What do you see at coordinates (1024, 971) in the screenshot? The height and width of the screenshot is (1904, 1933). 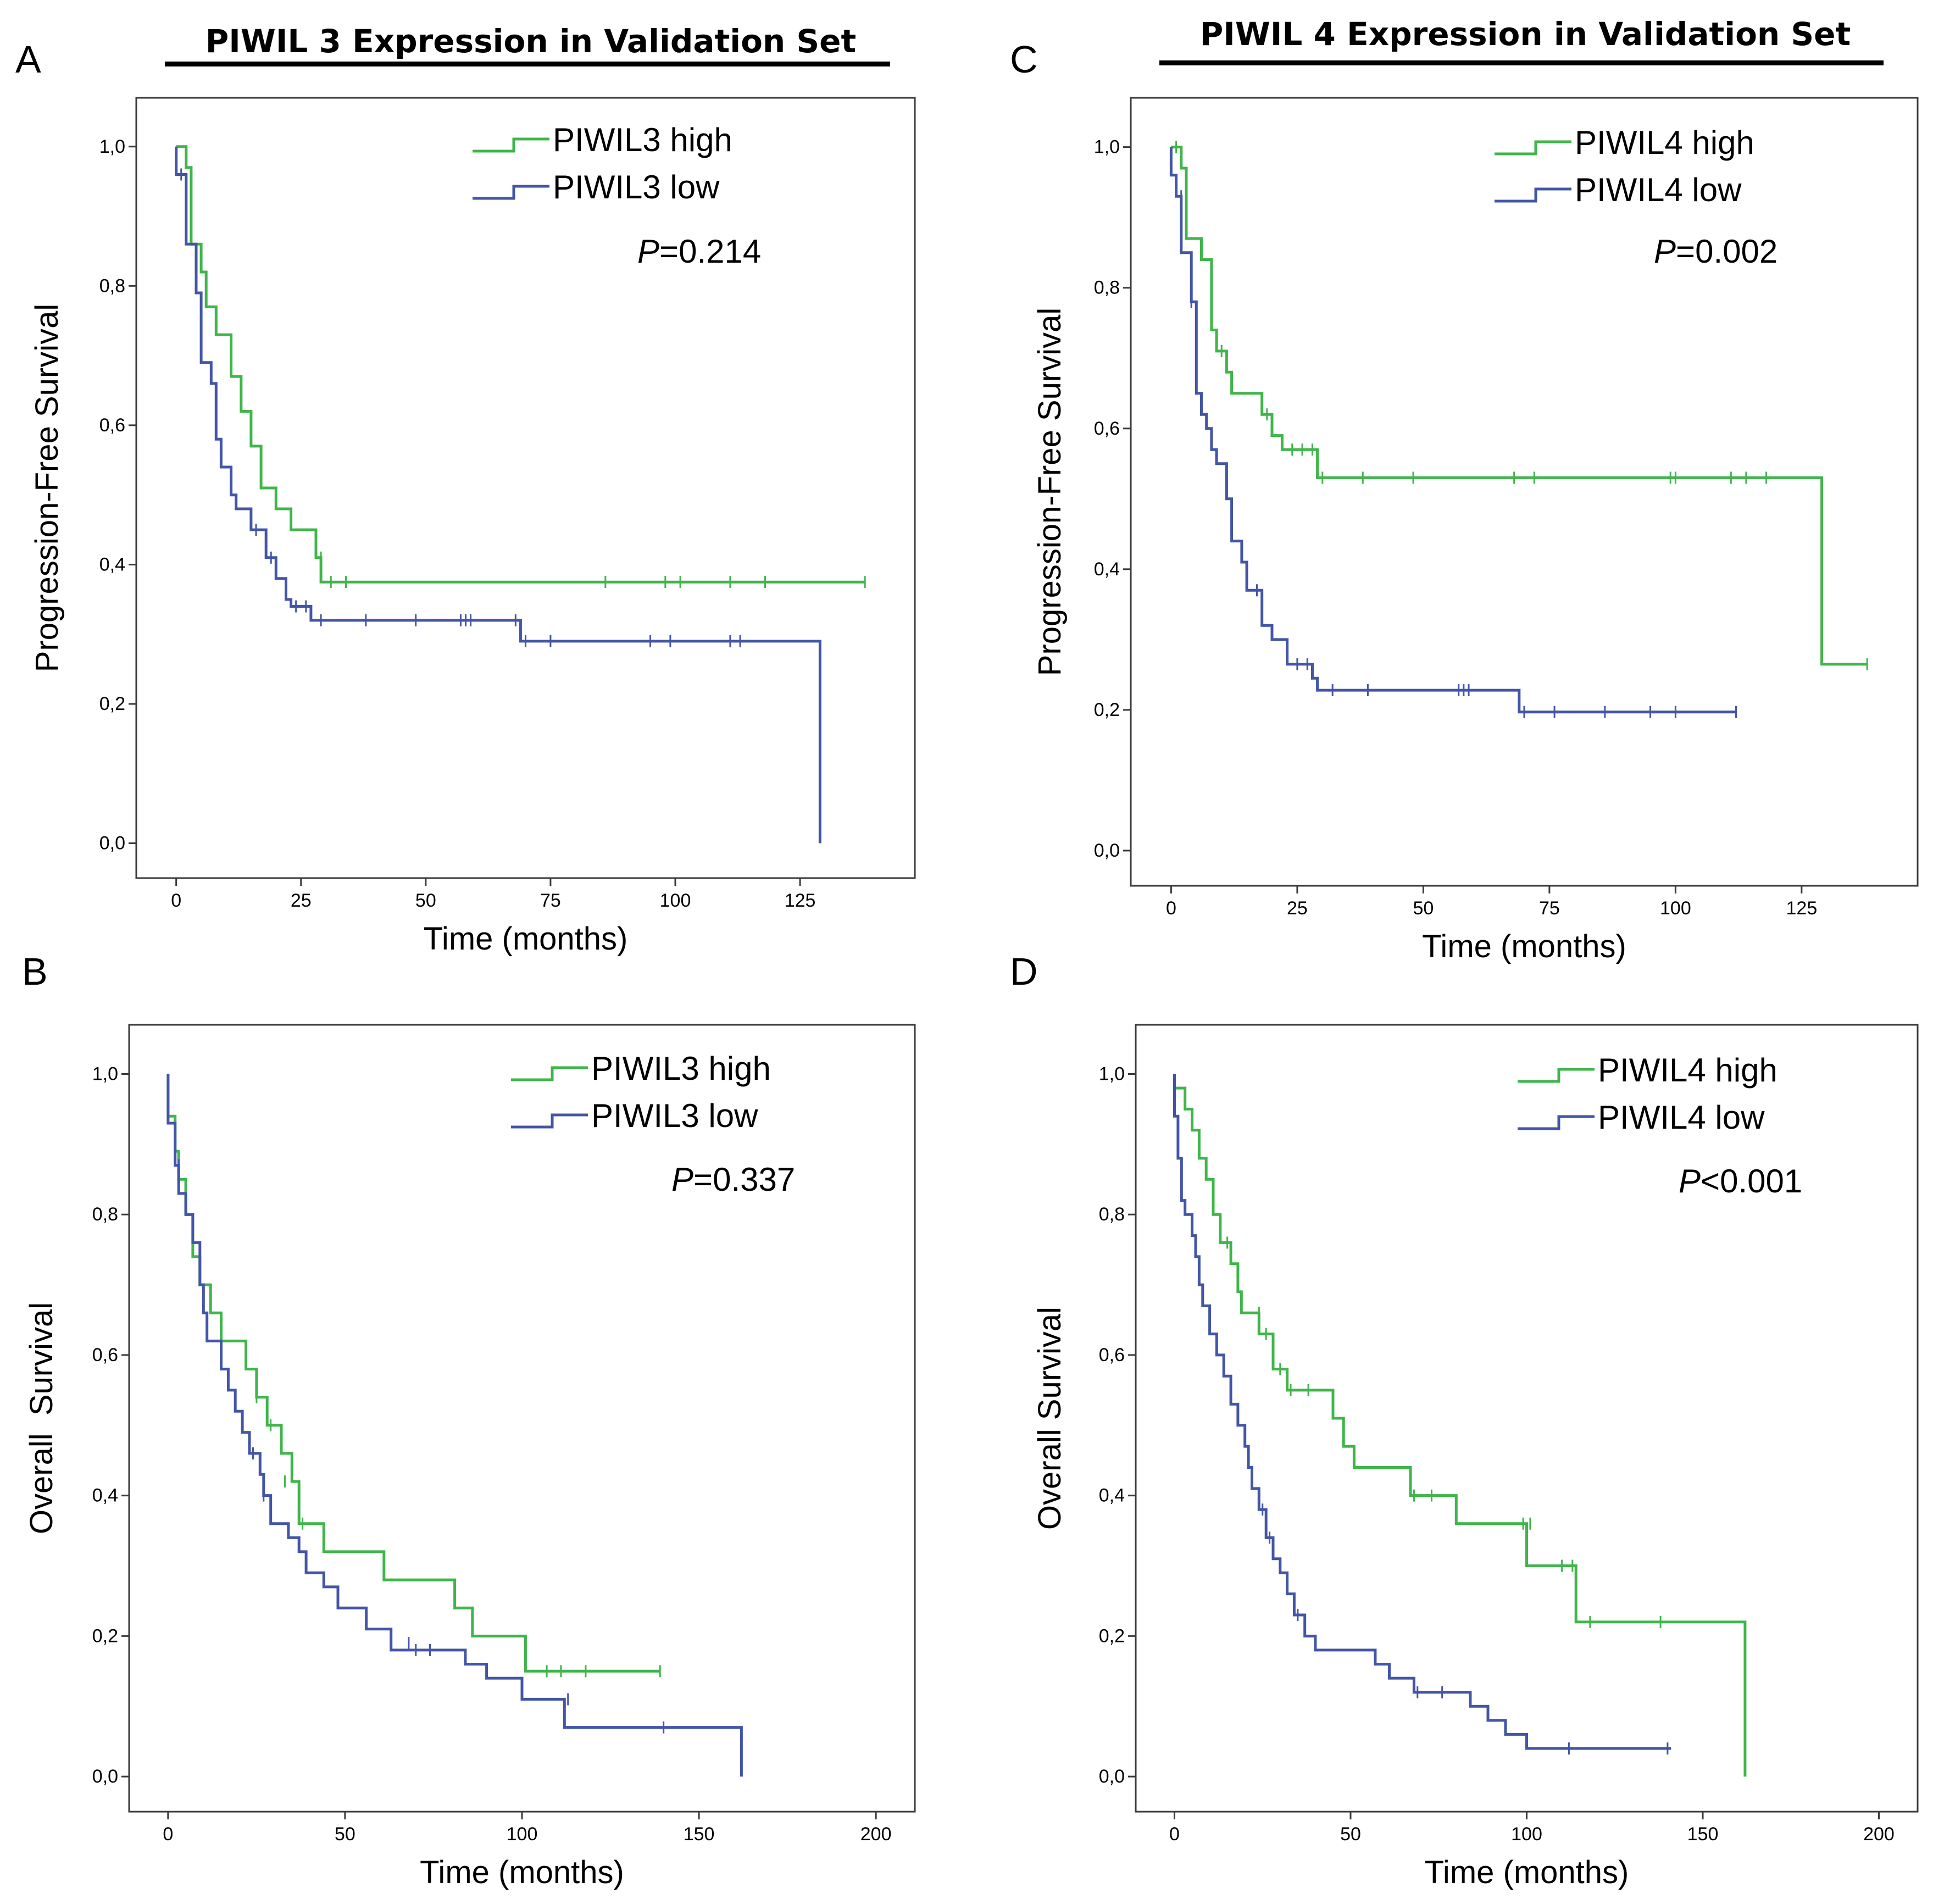 I see `panel-letter-d: D` at bounding box center [1024, 971].